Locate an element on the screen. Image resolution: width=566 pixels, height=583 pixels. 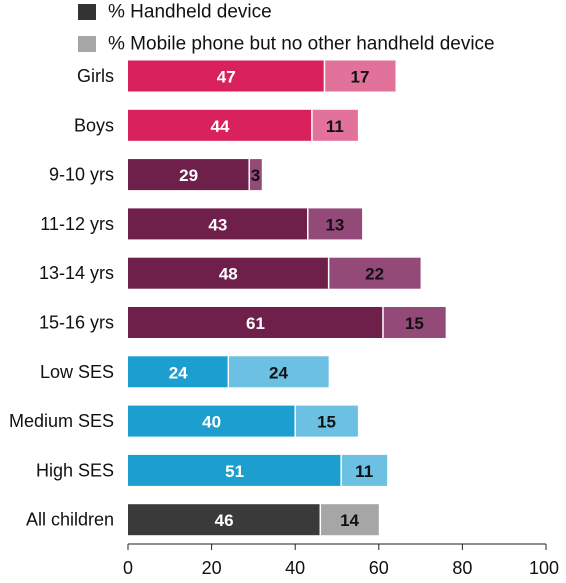
value-label: 22 is located at coordinates (374, 274).